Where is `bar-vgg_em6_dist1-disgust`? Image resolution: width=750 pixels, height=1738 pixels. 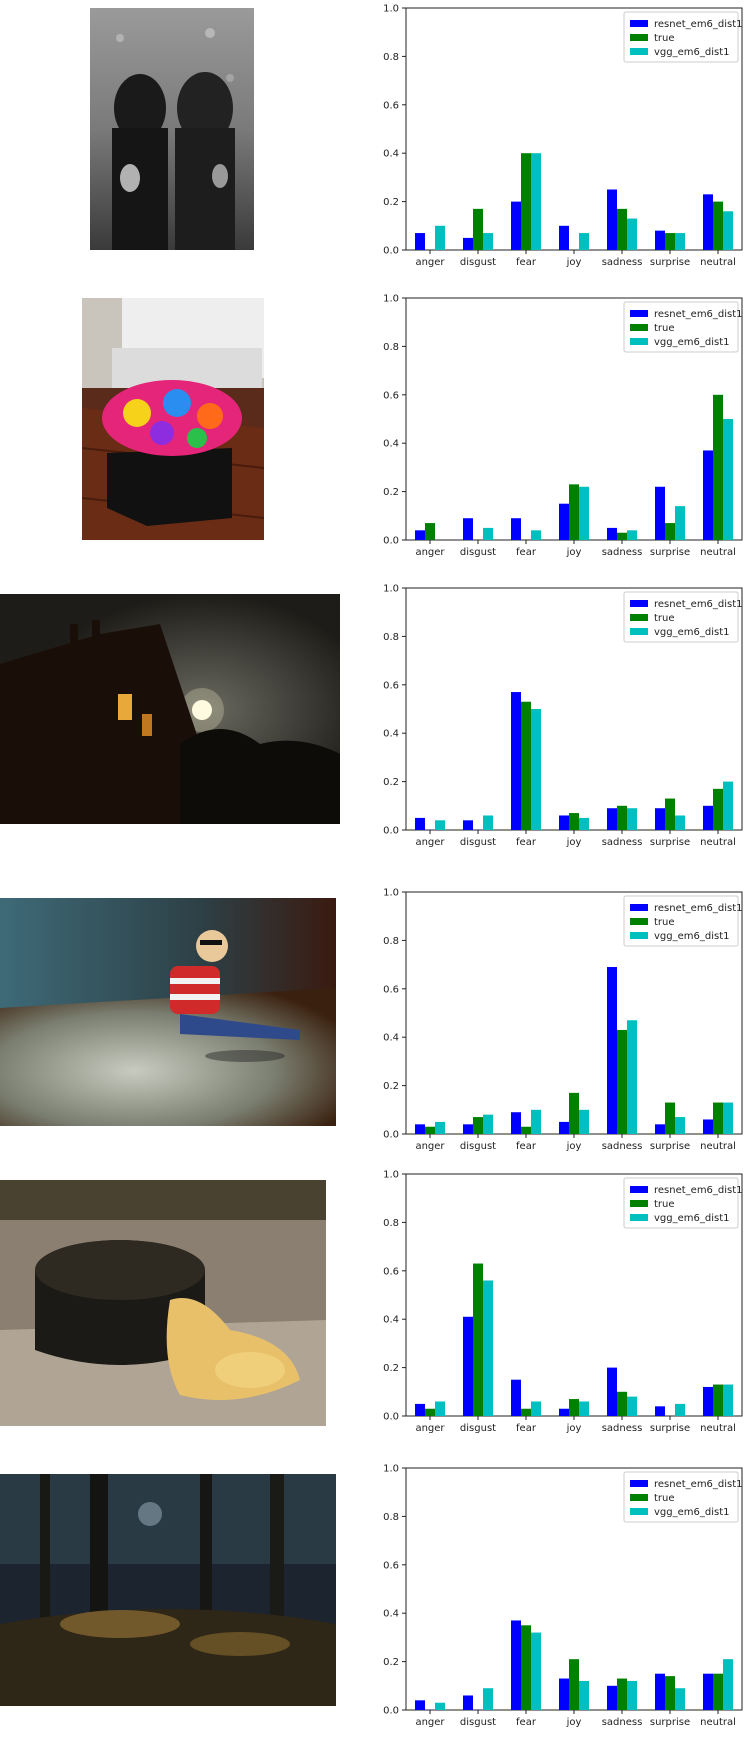
bar-vgg_em6_dist1-disgust is located at coordinates (488, 1124).